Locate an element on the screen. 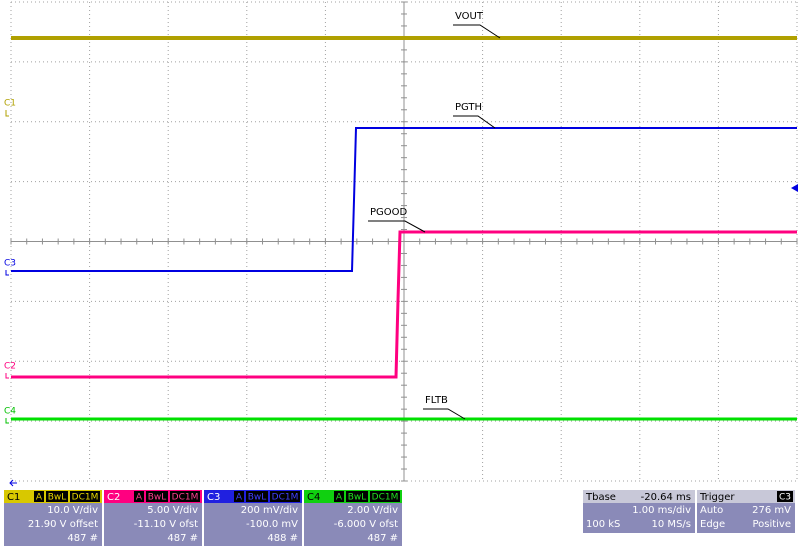  trigger-header is located at coordinates (746, 496).